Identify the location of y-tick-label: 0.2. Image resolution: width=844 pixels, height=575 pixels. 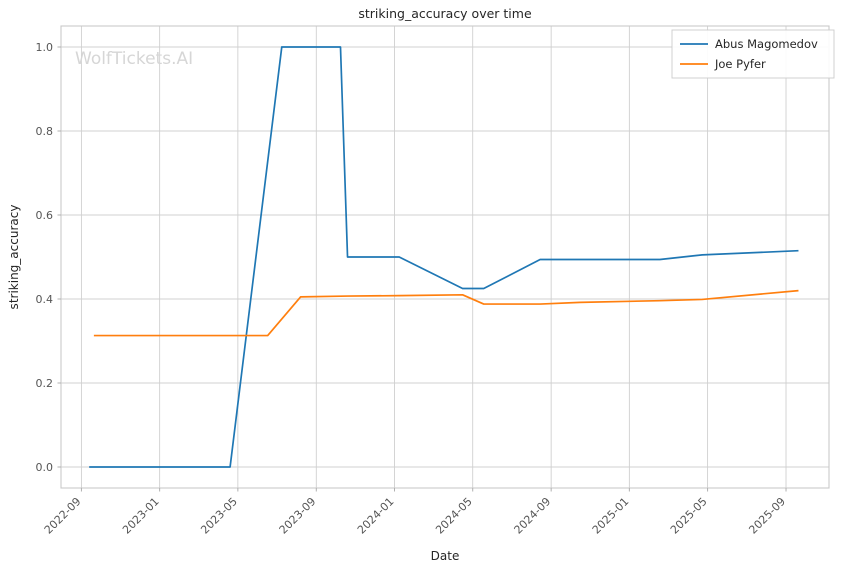
(45, 383).